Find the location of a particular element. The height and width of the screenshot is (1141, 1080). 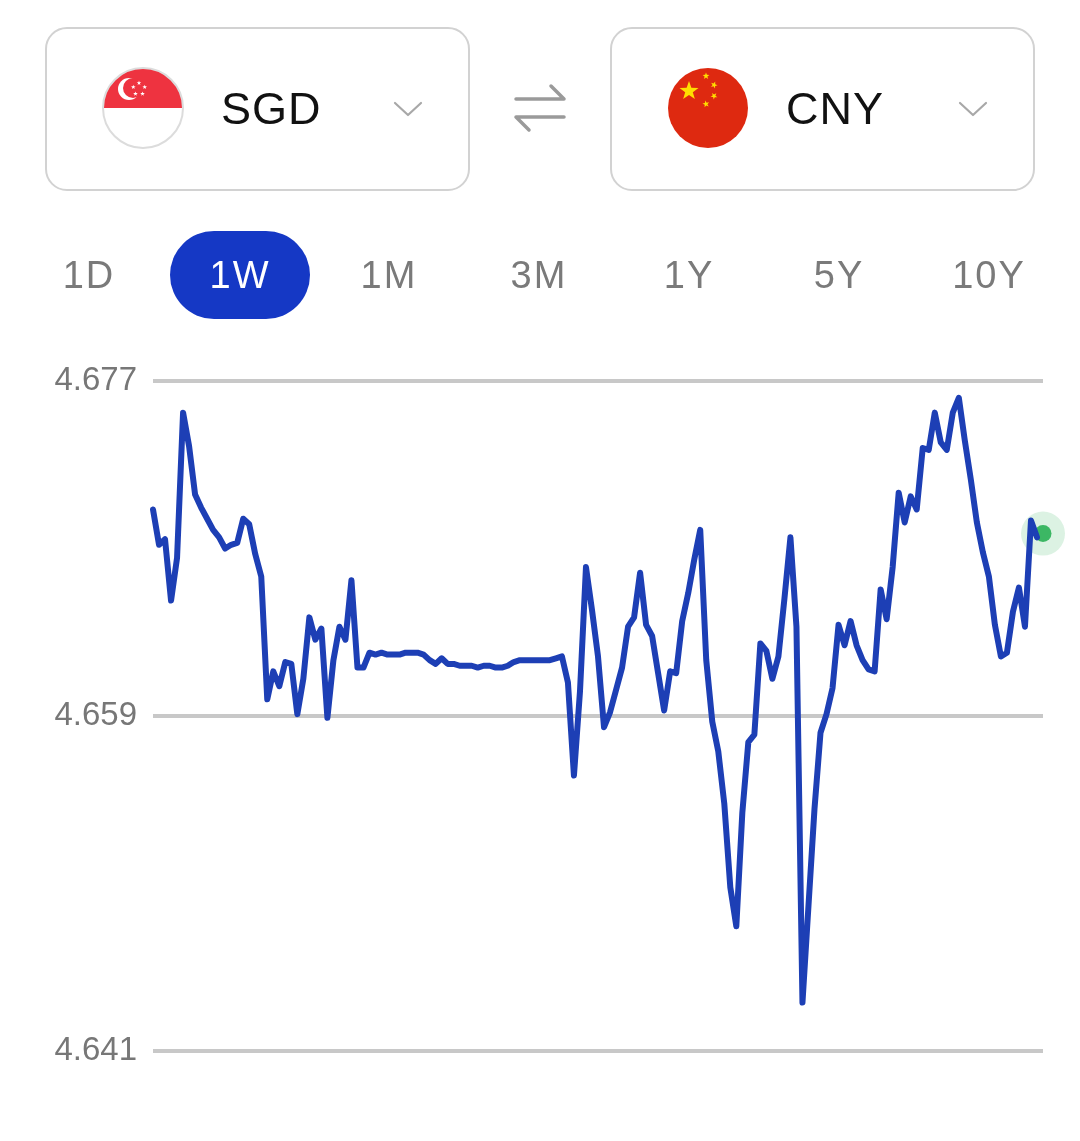

text: 3M is located at coordinates (539, 275).